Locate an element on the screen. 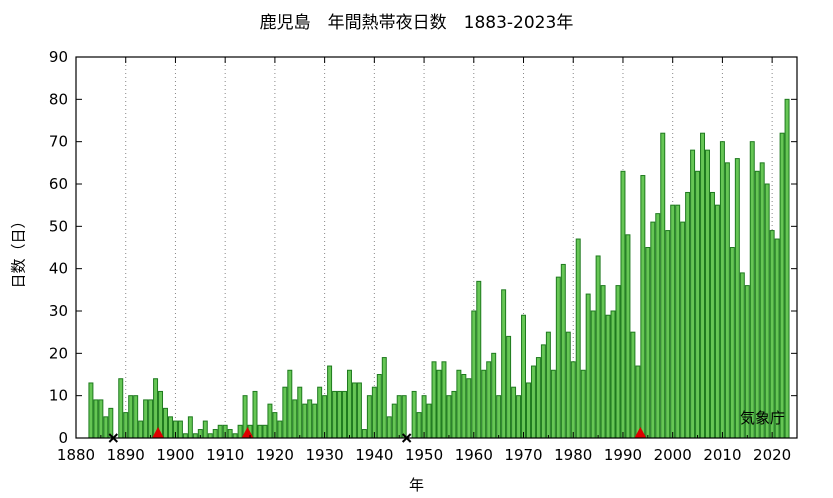 This screenshot has height=498, width=833. bar-2018 is located at coordinates (762, 300).